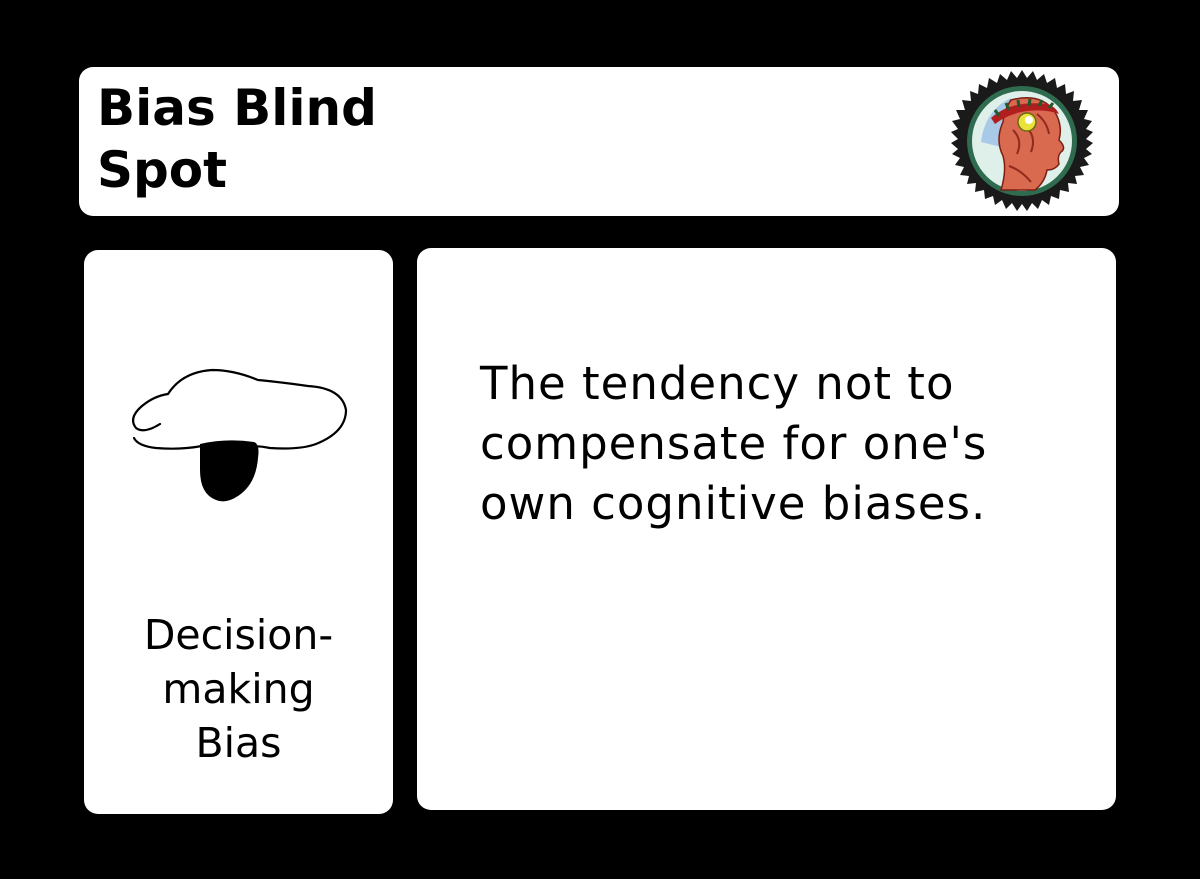  Describe the element at coordinates (1029, 148) in the screenshot. I see `emblem-face-texture` at that location.